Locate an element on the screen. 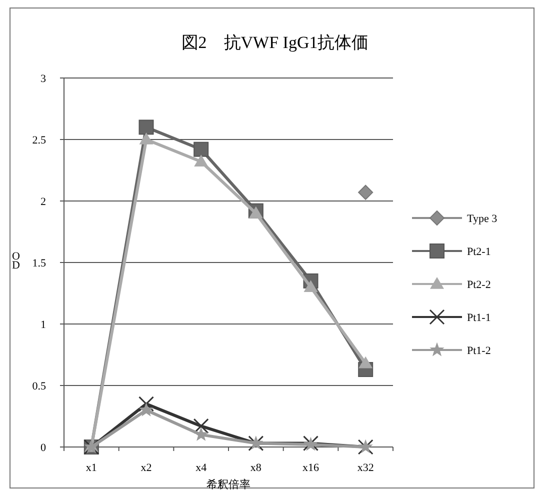 This screenshot has width=546, height=496. y-tick-label: 2.5 is located at coordinates (39, 140).